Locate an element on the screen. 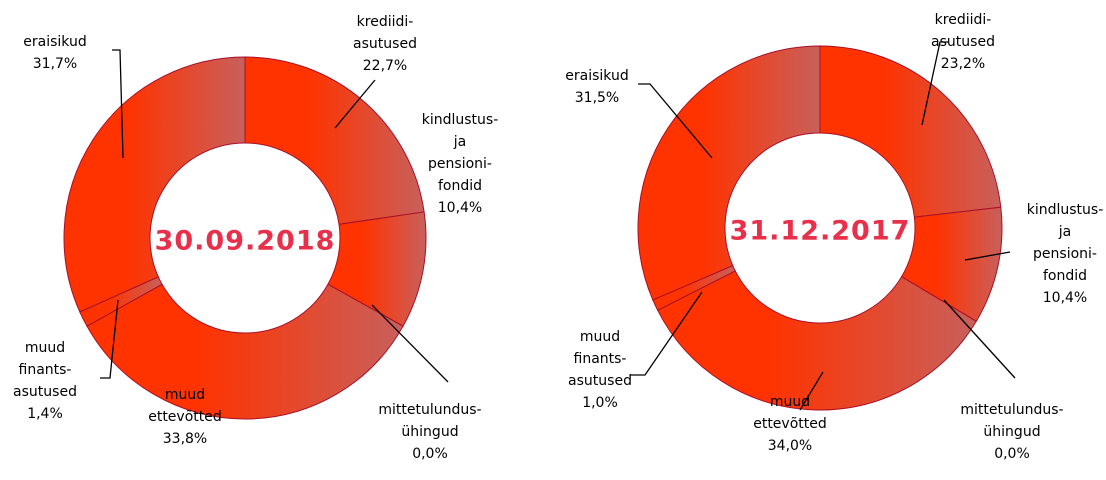 The height and width of the screenshot is (480, 1106). value-label: 31,5% is located at coordinates (597, 98).